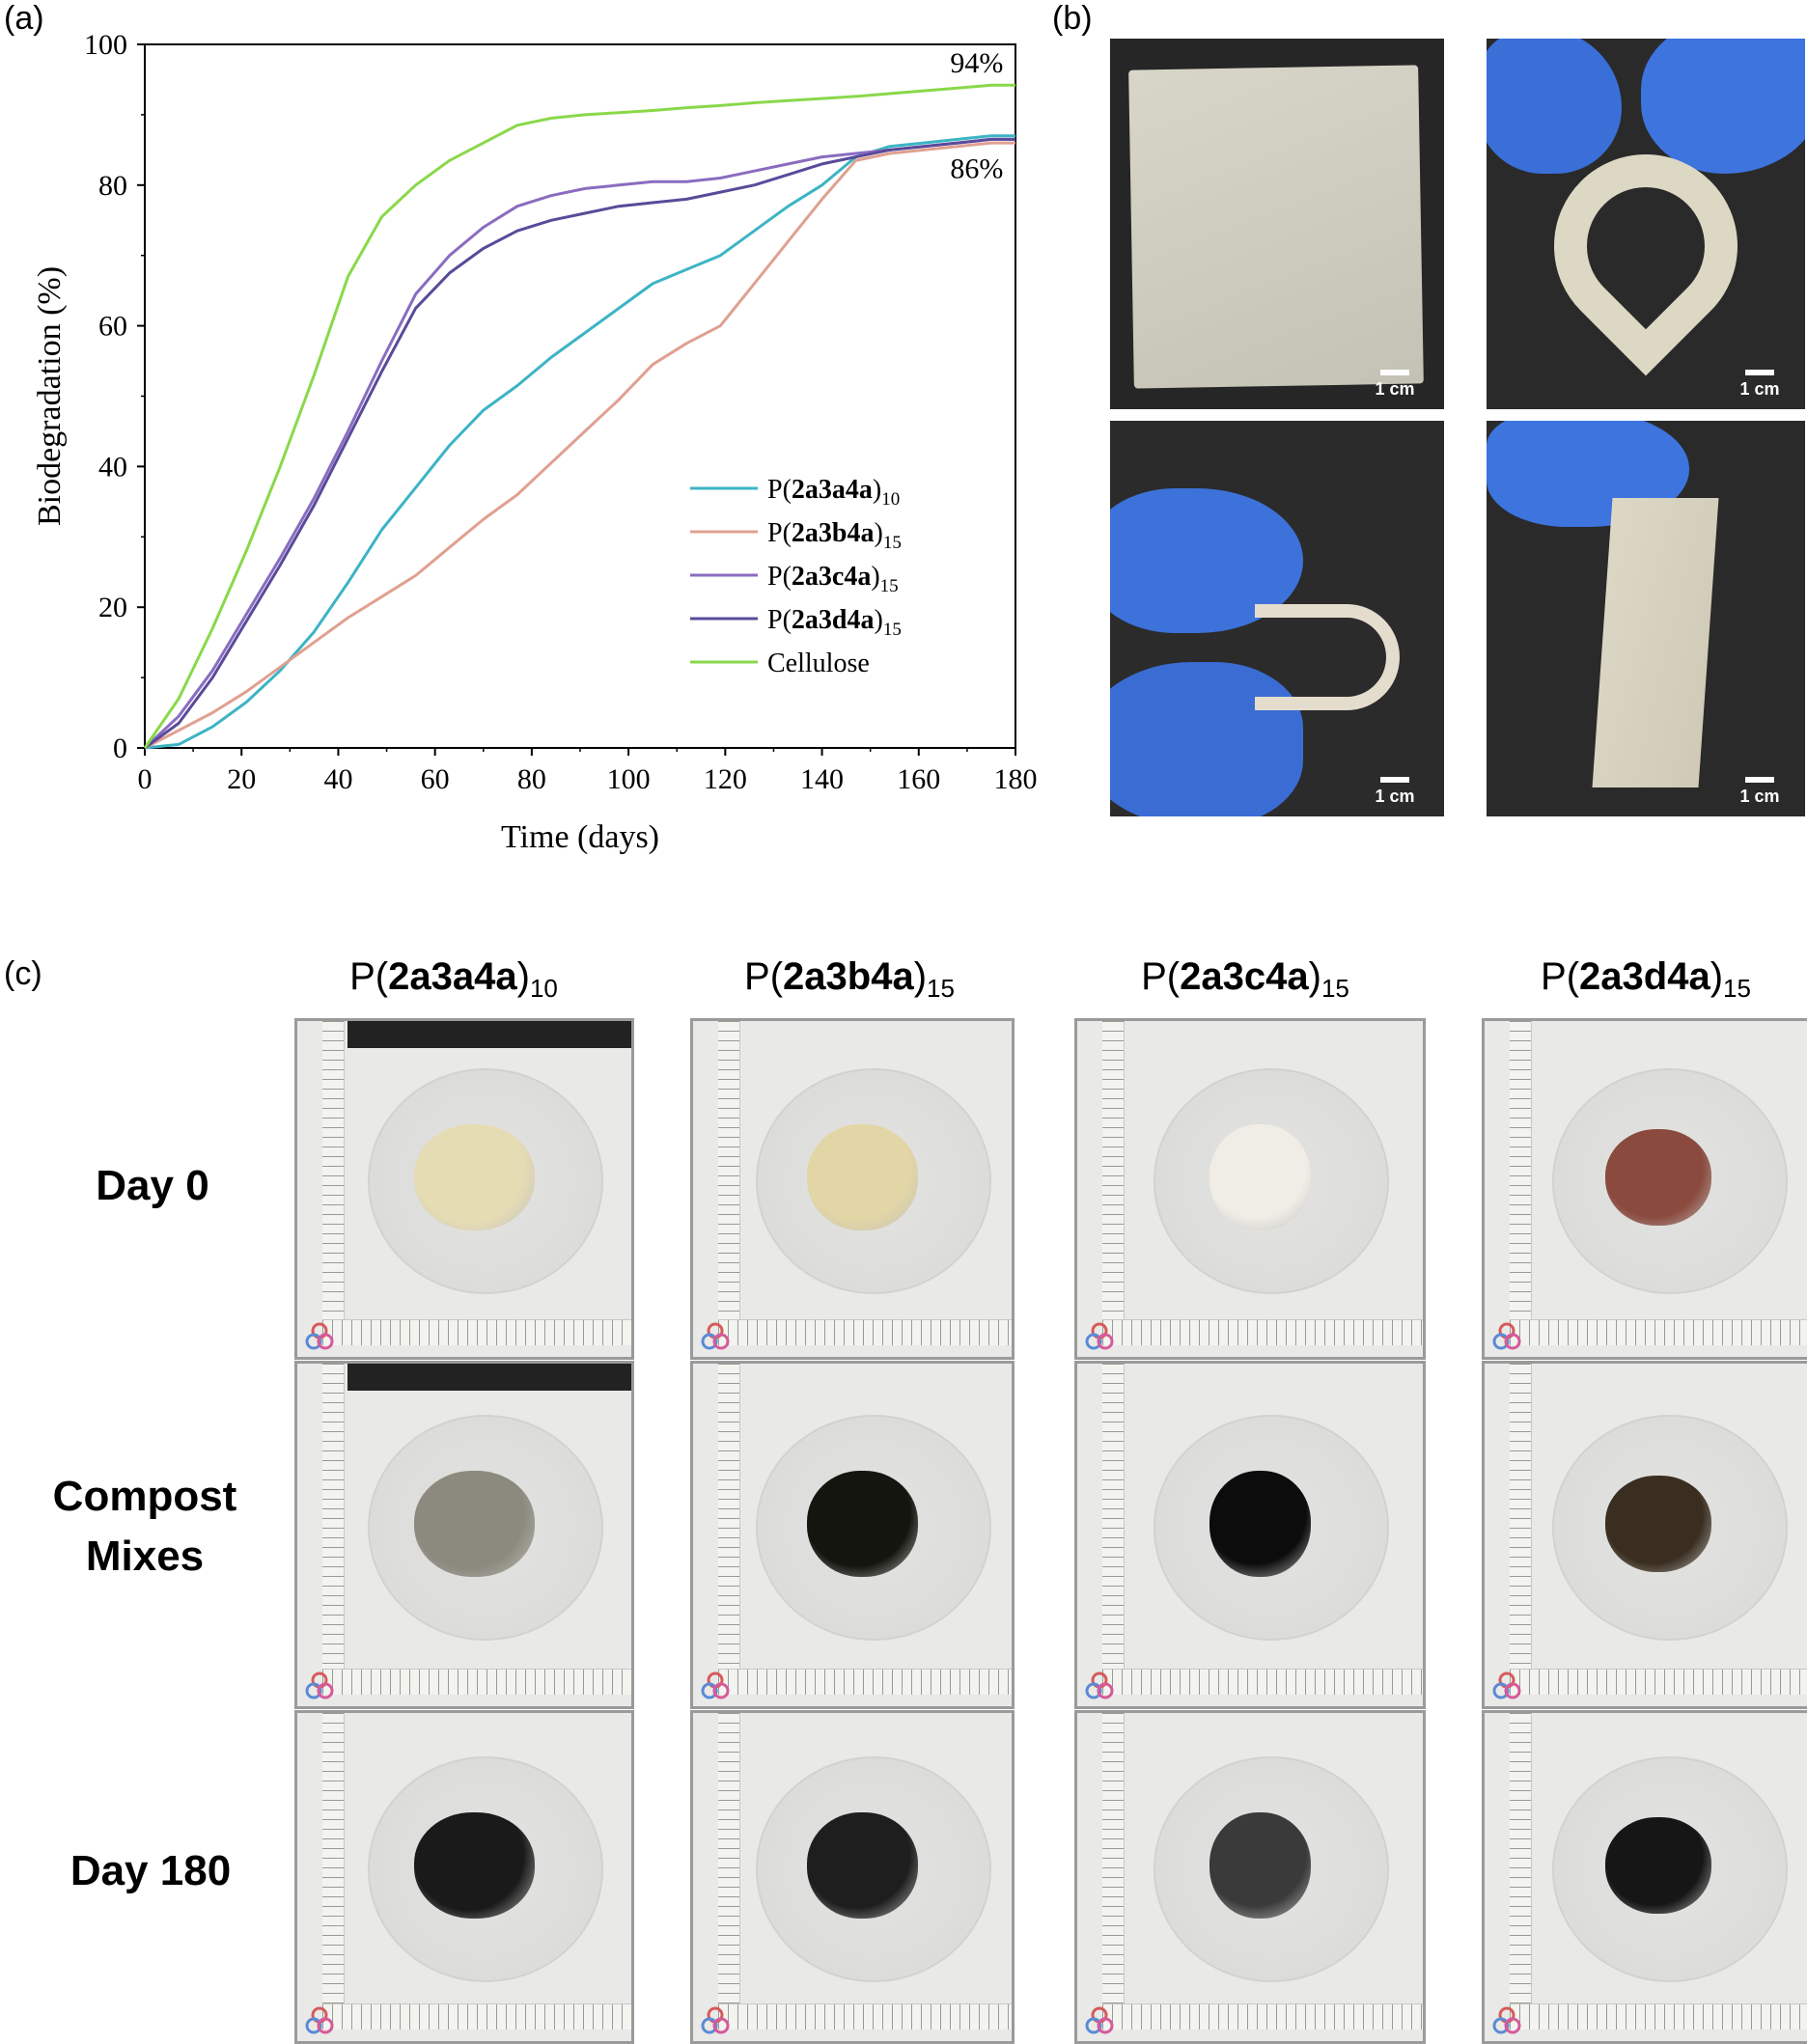 The image size is (1807, 2044). I want to click on legend-entry-1: P(2a3a4a)10, so click(833, 492).